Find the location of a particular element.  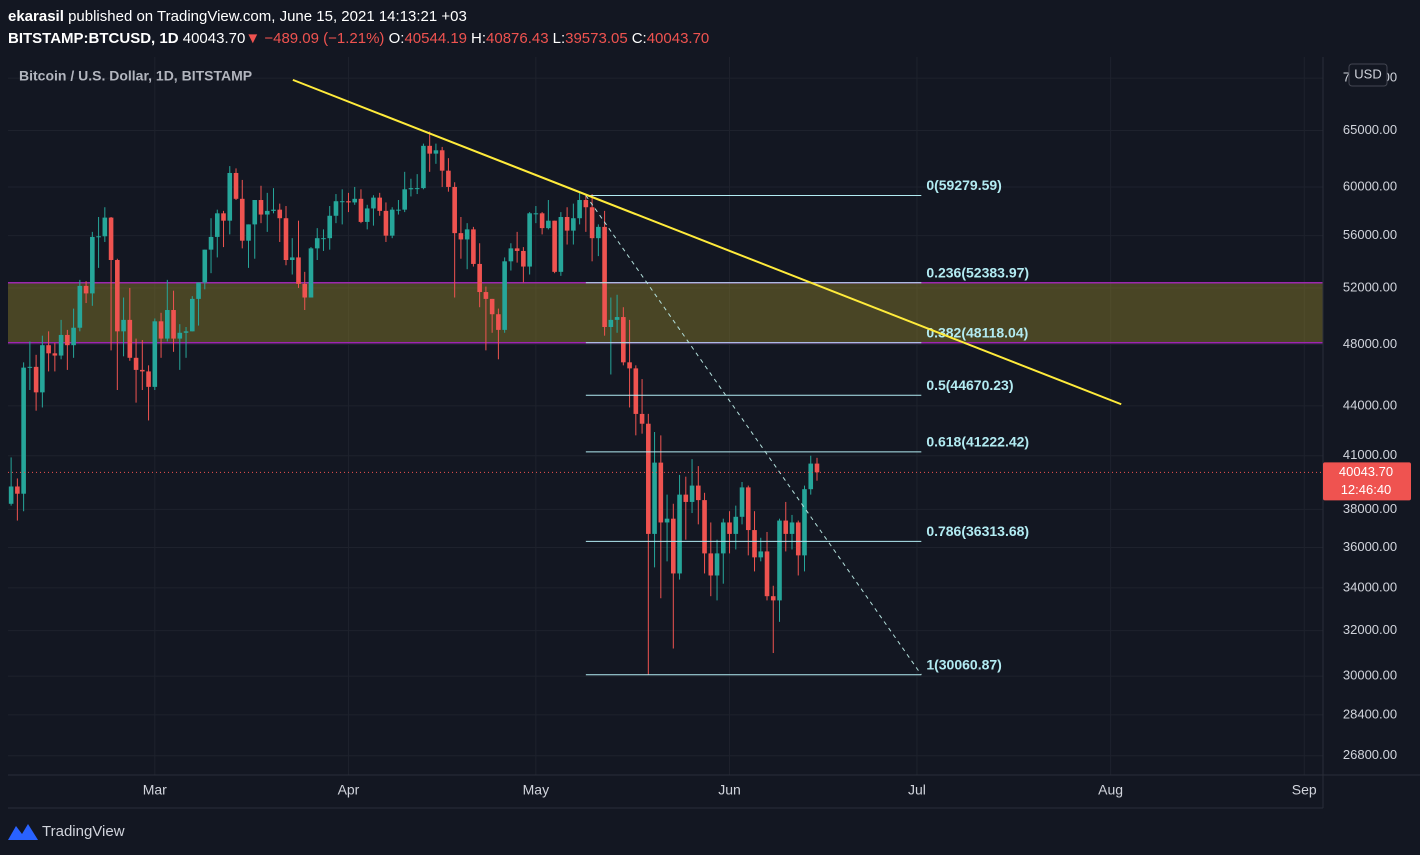

ohlc-key: L: is located at coordinates (559, 38).